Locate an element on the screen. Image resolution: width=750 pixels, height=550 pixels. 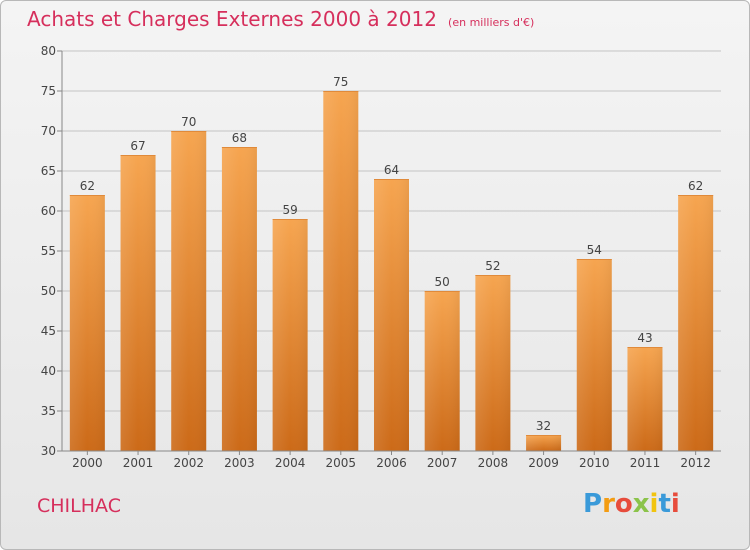
x-tick-label: 2011 is located at coordinates (645, 463).